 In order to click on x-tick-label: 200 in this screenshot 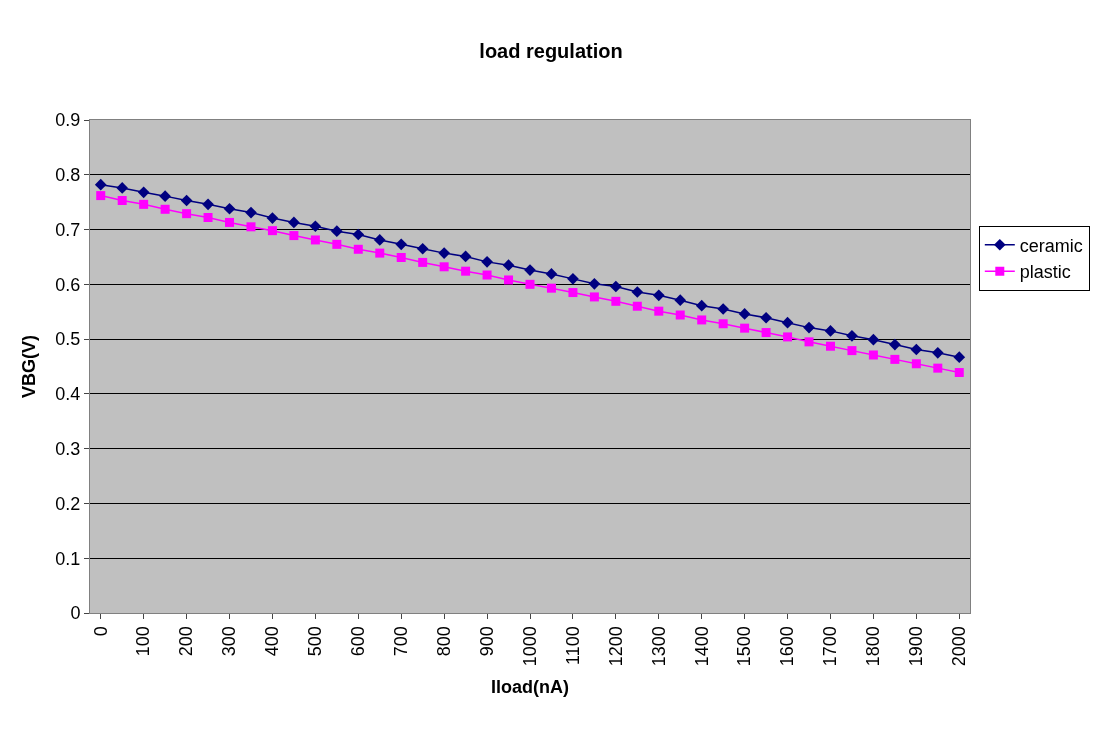, I will do `click(186, 641)`.